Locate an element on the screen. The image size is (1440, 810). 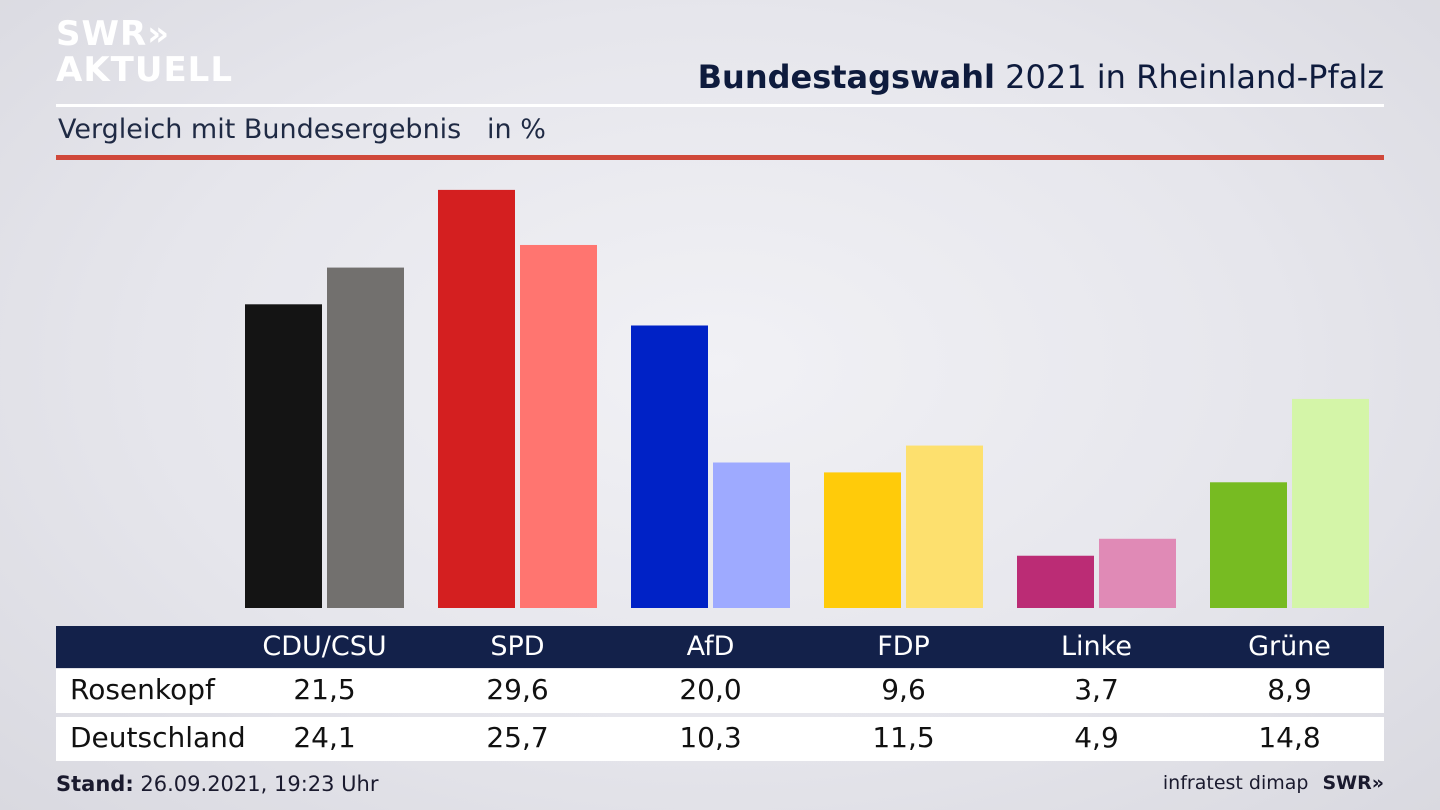
value-fdp-deutschland: 11,5 is located at coordinates (903, 737).